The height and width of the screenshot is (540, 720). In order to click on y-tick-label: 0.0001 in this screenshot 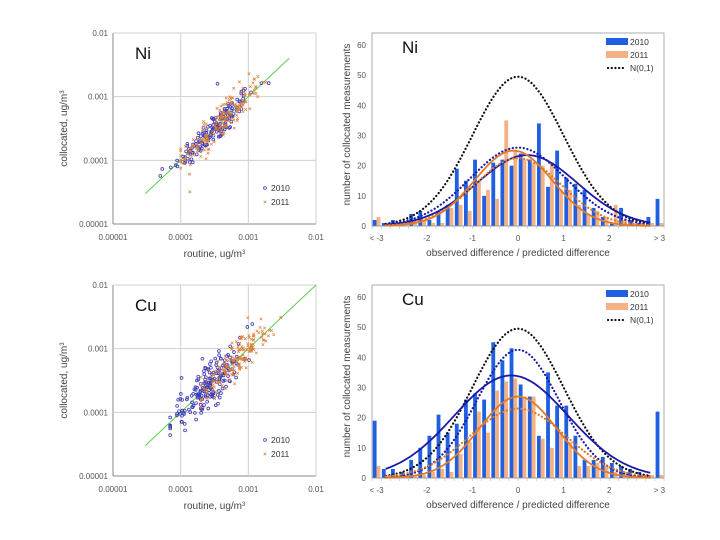, I will do `click(96, 412)`.